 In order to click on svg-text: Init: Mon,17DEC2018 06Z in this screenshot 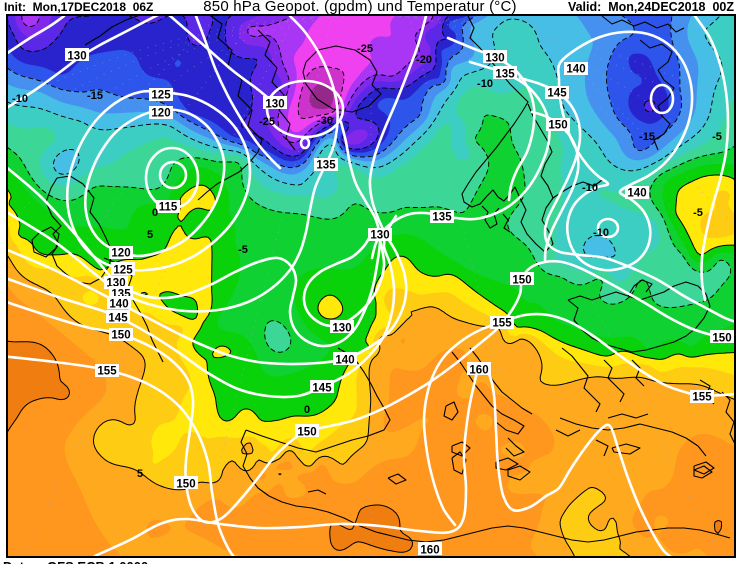, I will do `click(78, 7)`.